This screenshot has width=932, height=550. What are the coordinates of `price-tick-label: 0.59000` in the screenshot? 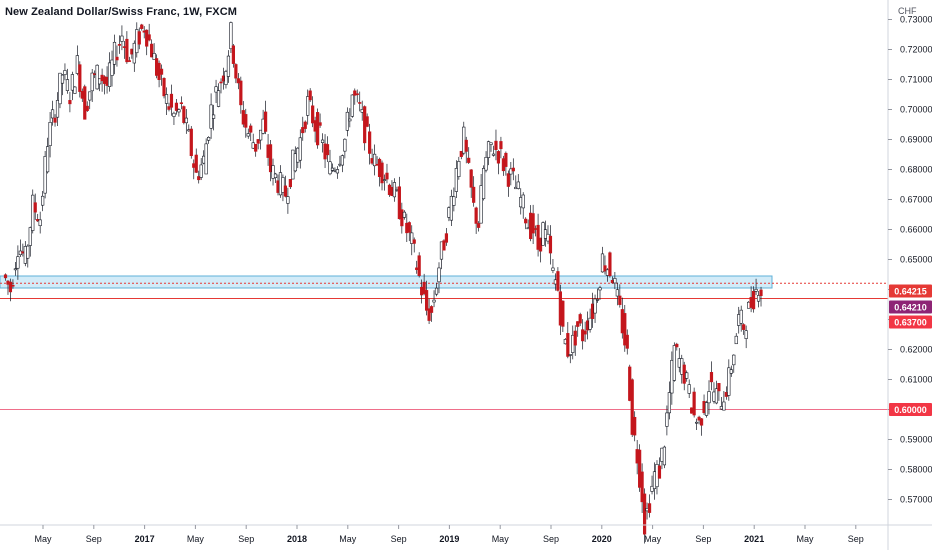 It's located at (916, 440).